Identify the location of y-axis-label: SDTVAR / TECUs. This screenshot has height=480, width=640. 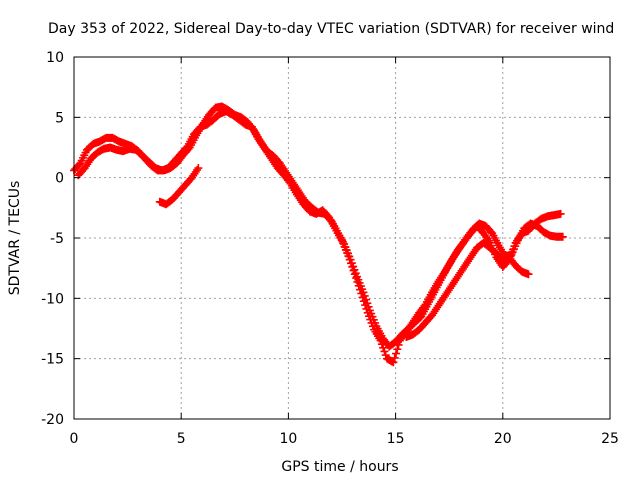
(15, 238).